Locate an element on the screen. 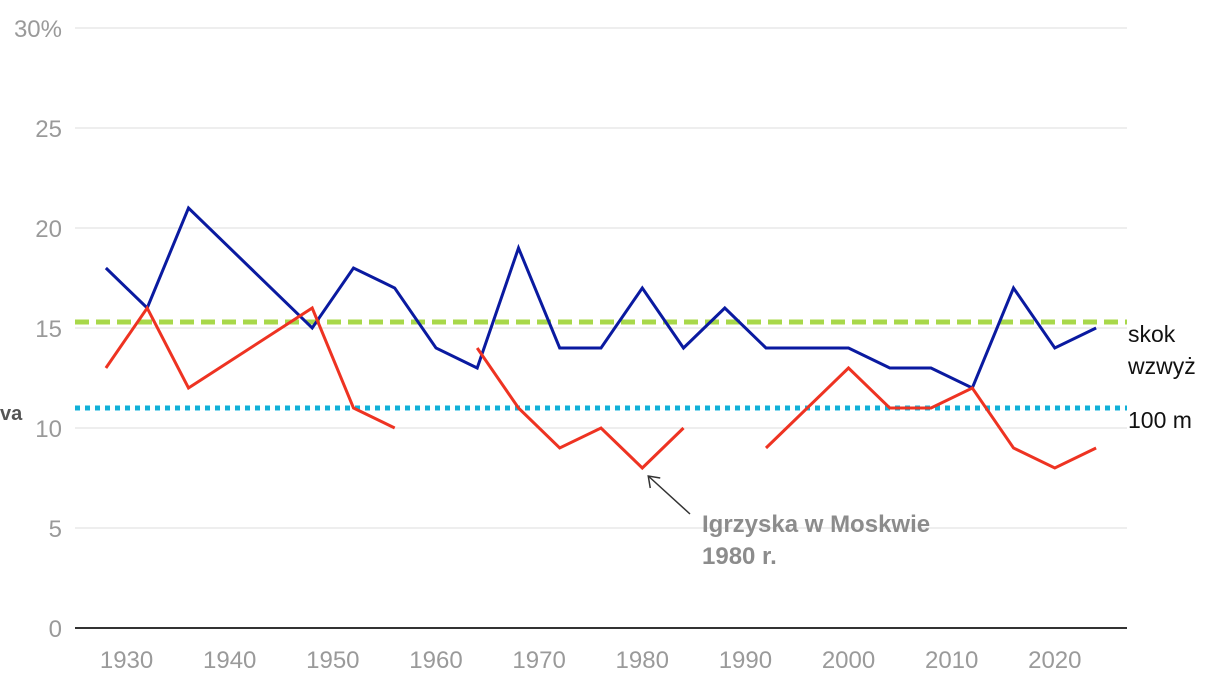  y-tick-label: 25 is located at coordinates (48, 129).